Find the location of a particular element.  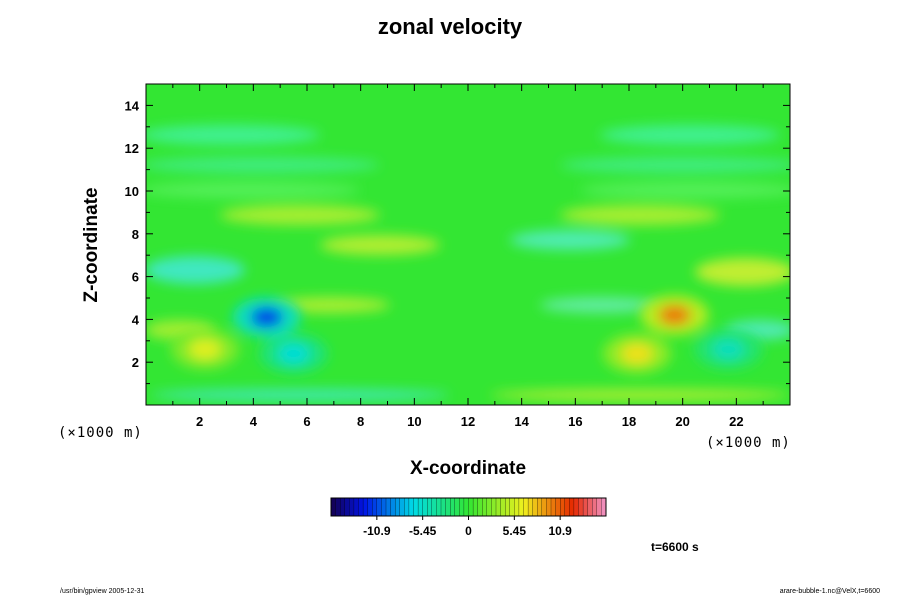

x-unit-label: (×1000 m) is located at coordinates (748, 443).